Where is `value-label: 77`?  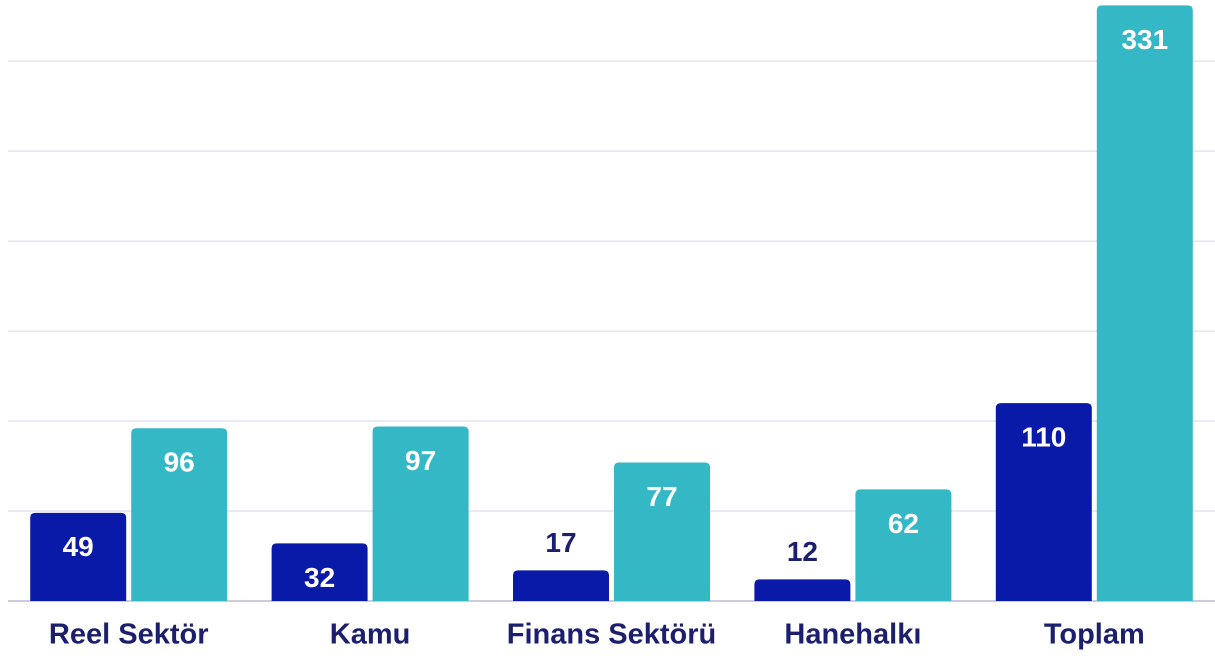 value-label: 77 is located at coordinates (661, 496).